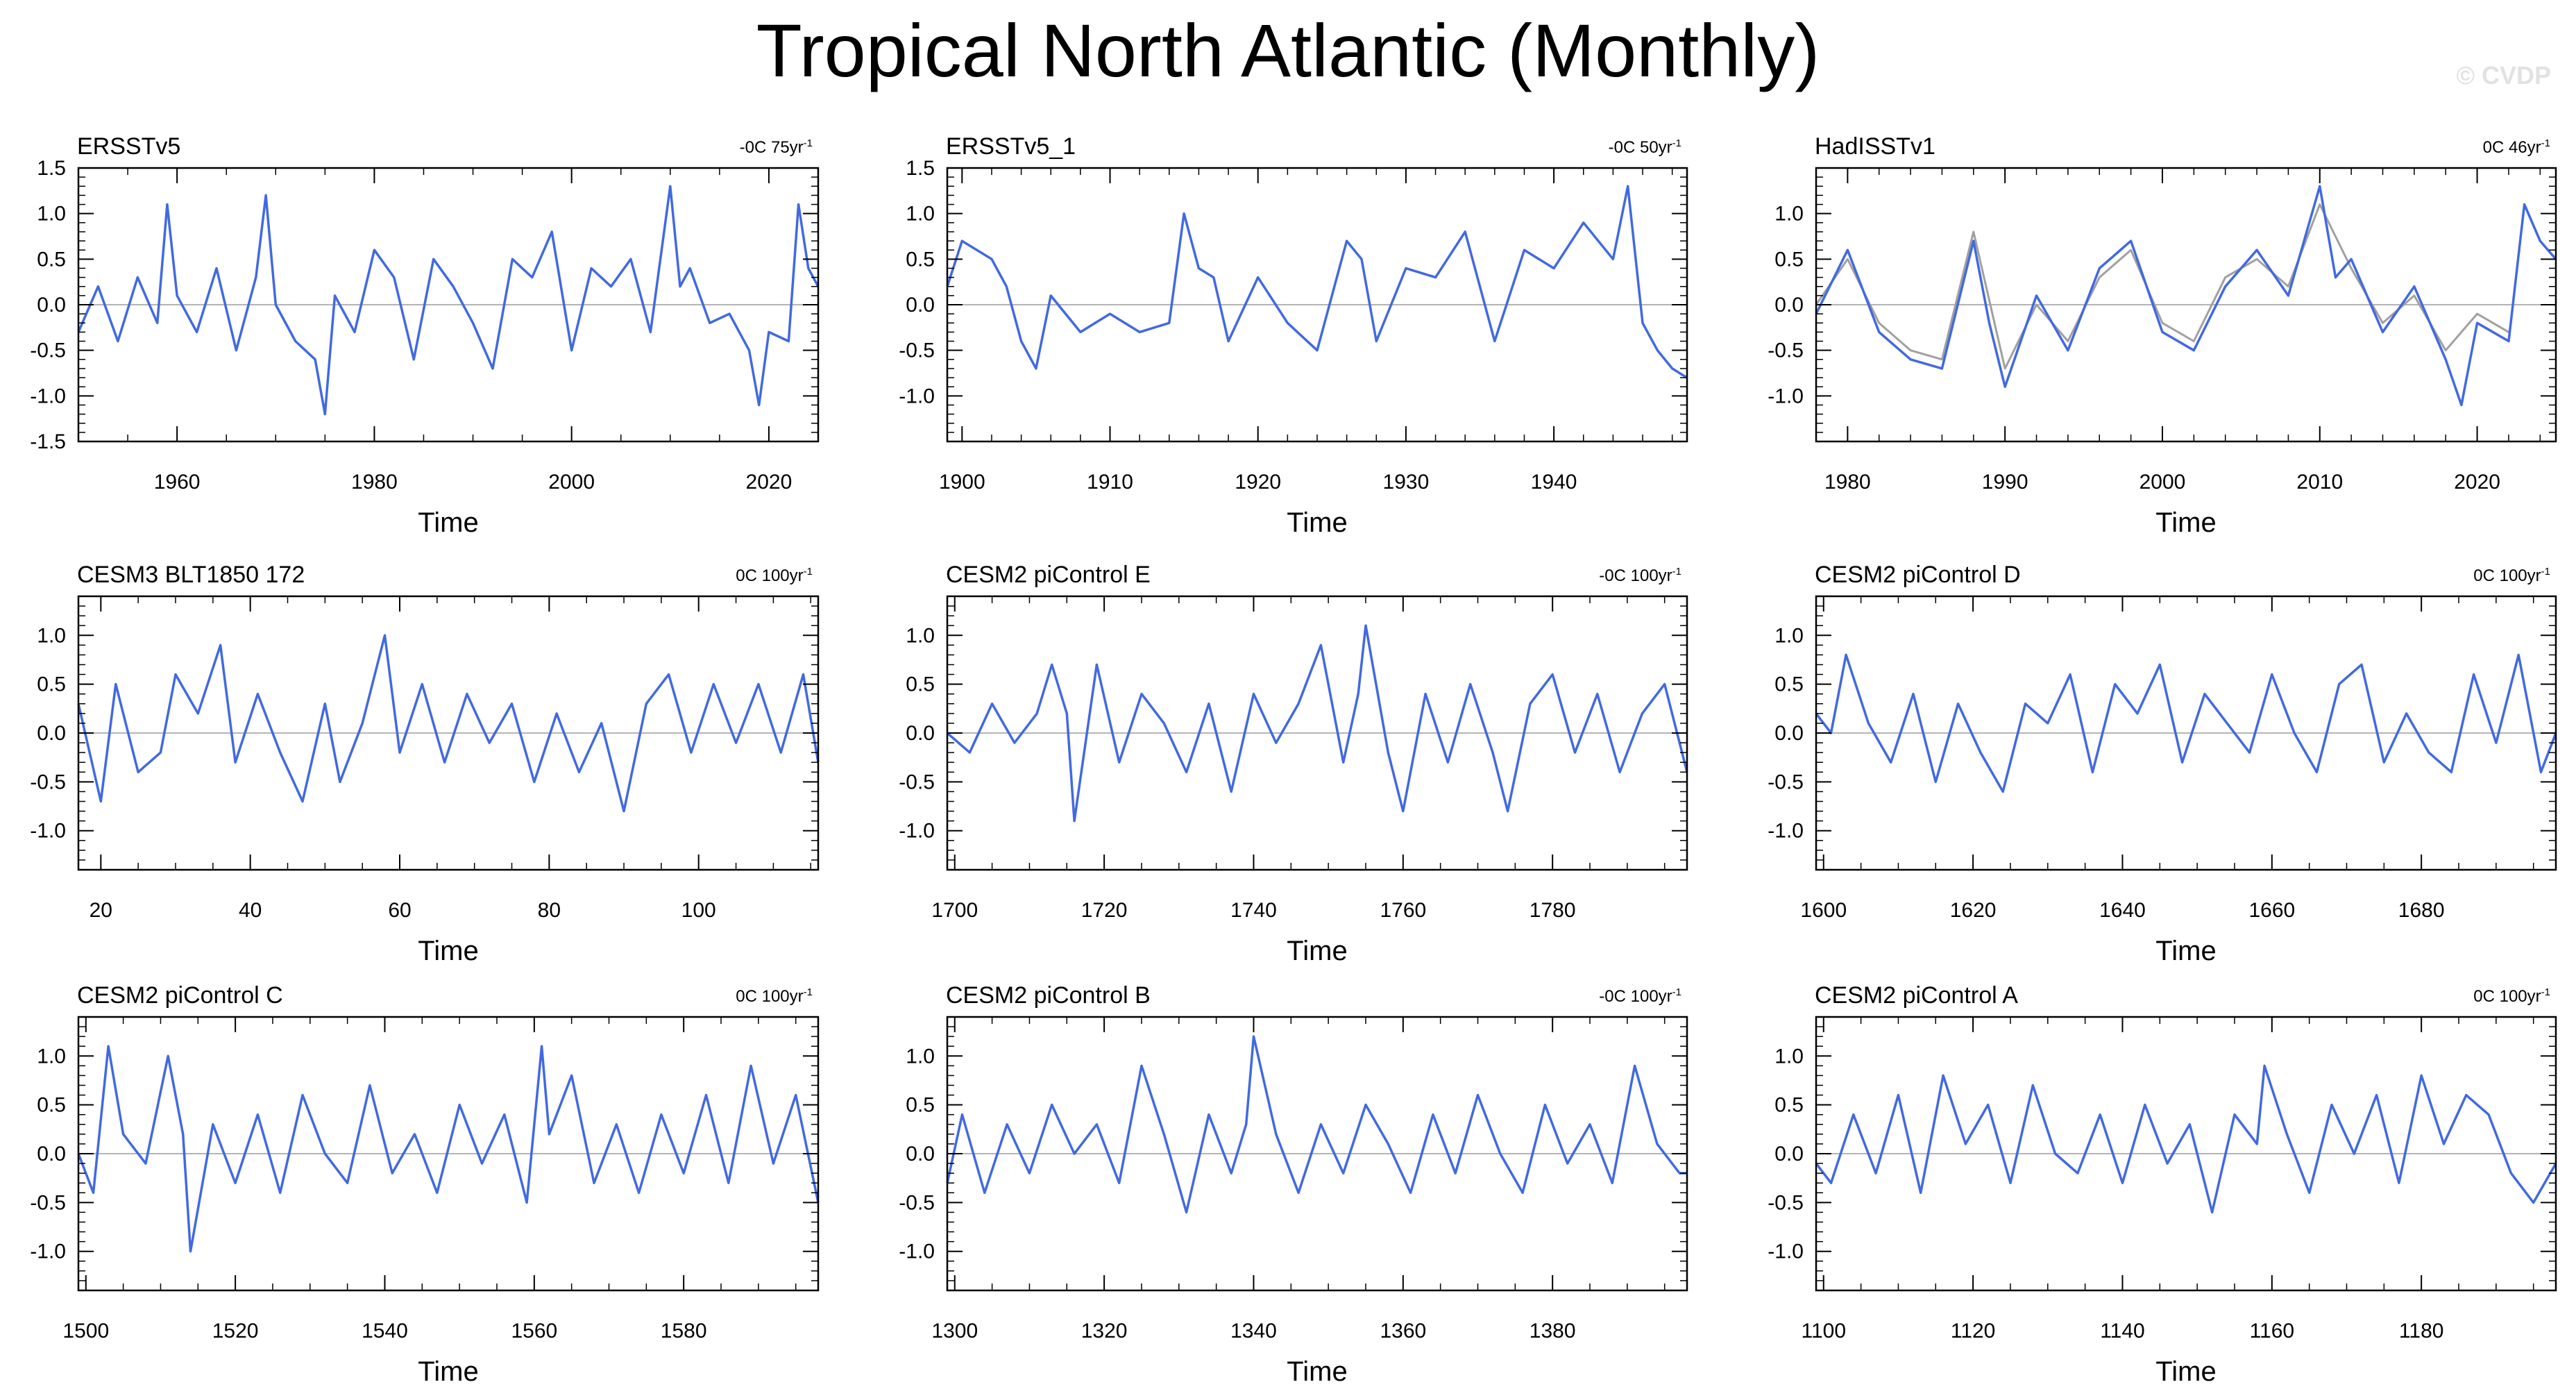  I want to click on x-tick-label: 1940, so click(1554, 482).